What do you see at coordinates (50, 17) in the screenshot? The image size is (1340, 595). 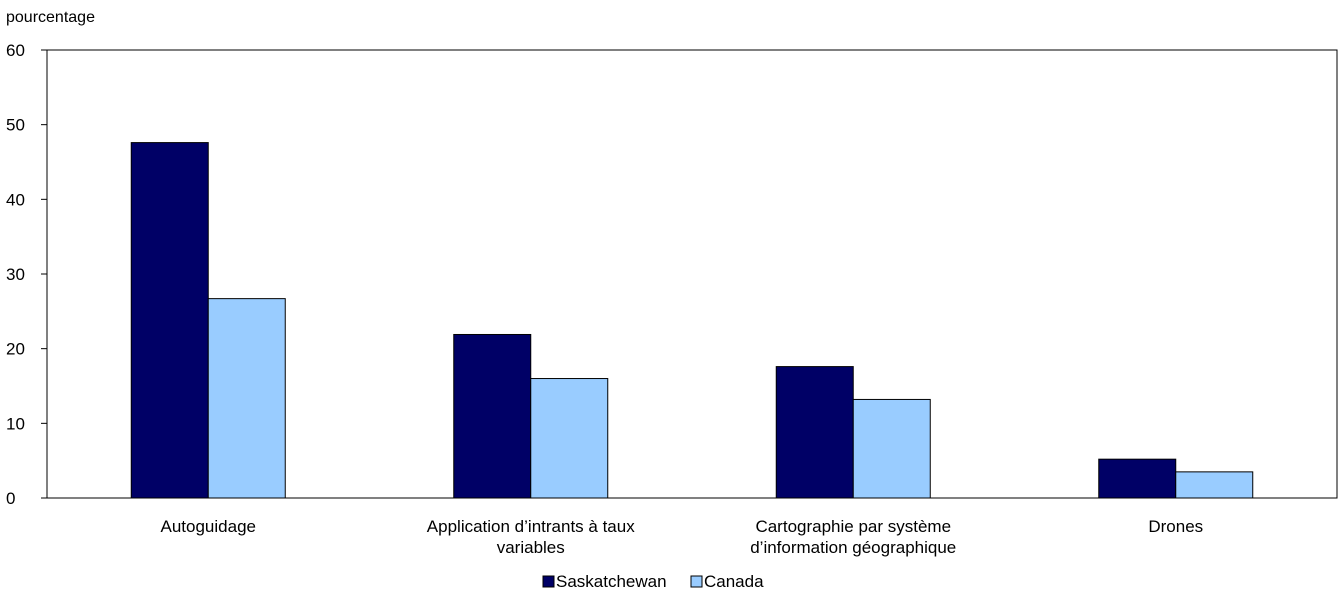 I see `y-axis-title: pourcentage` at bounding box center [50, 17].